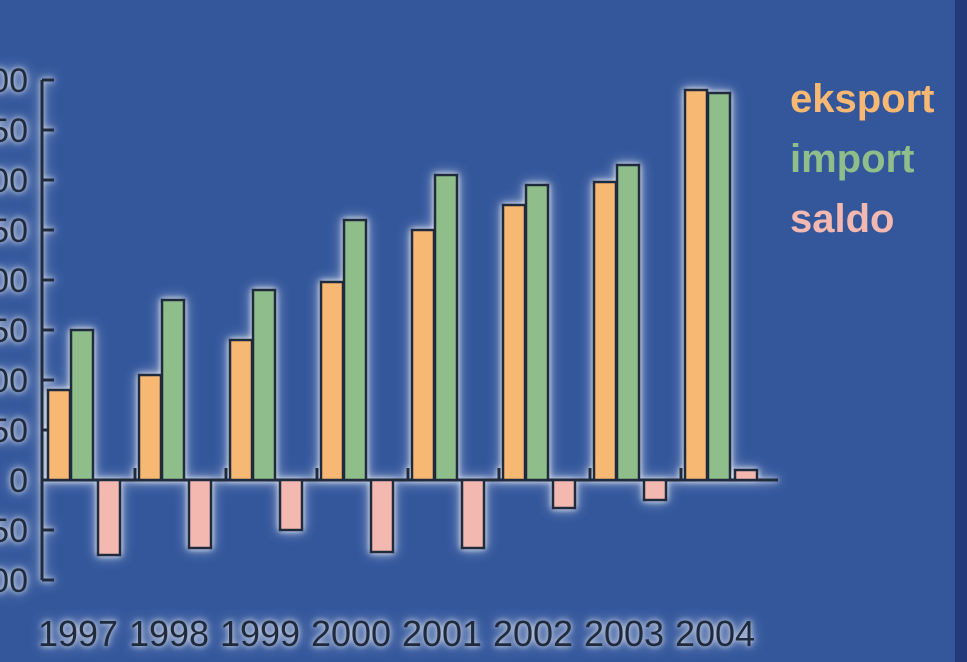 This screenshot has width=967, height=662. What do you see at coordinates (862, 99) in the screenshot?
I see `legend-item-eksport: eksport` at bounding box center [862, 99].